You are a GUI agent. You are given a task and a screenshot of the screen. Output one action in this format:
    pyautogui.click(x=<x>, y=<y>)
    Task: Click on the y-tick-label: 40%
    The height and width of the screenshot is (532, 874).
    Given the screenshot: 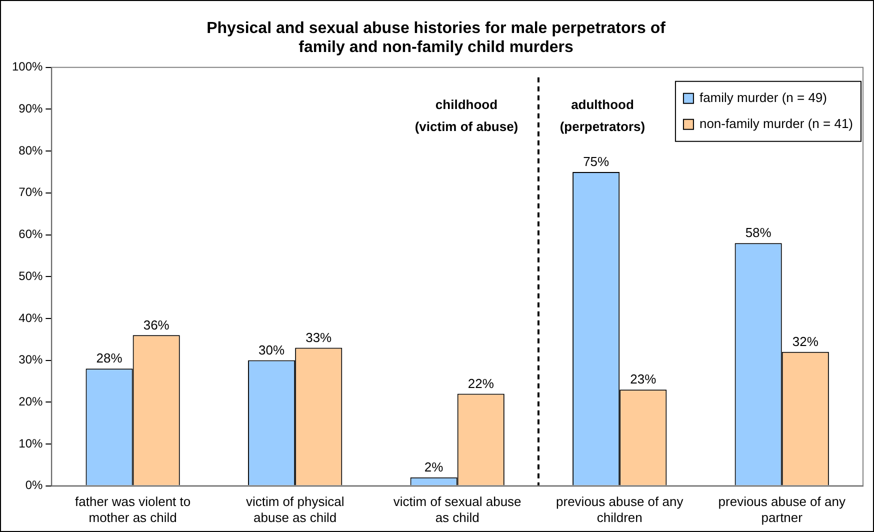 What is the action you would take?
    pyautogui.click(x=31, y=317)
    